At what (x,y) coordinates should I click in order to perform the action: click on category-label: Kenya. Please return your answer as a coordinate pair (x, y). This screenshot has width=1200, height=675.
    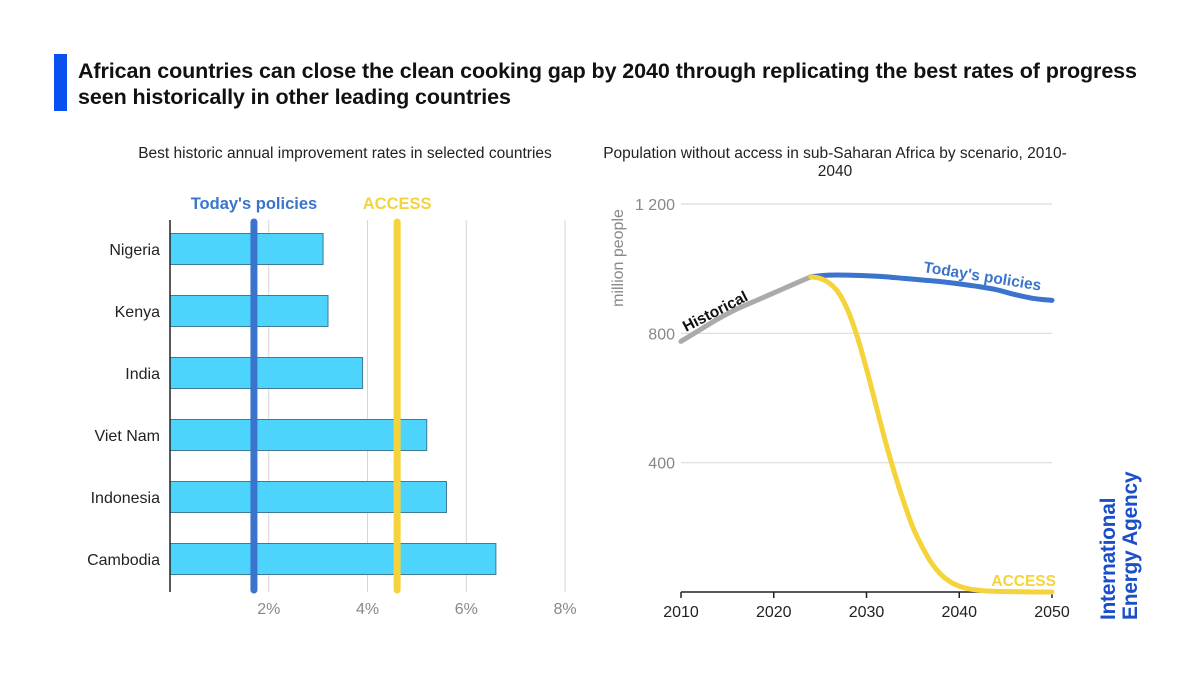
    Looking at the image, I should click on (137, 312).